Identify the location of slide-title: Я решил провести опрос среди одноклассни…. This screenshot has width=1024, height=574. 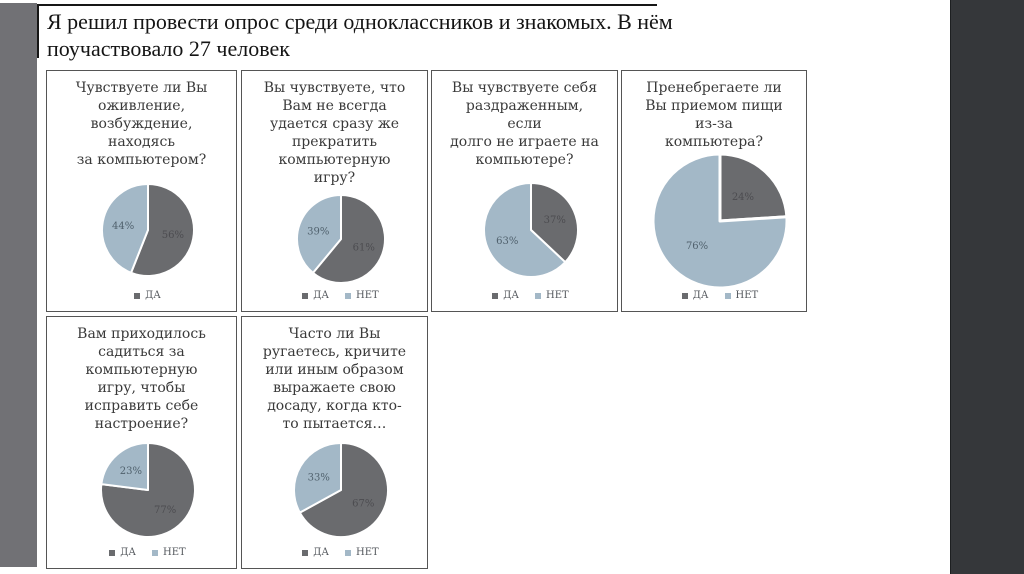
(360, 35).